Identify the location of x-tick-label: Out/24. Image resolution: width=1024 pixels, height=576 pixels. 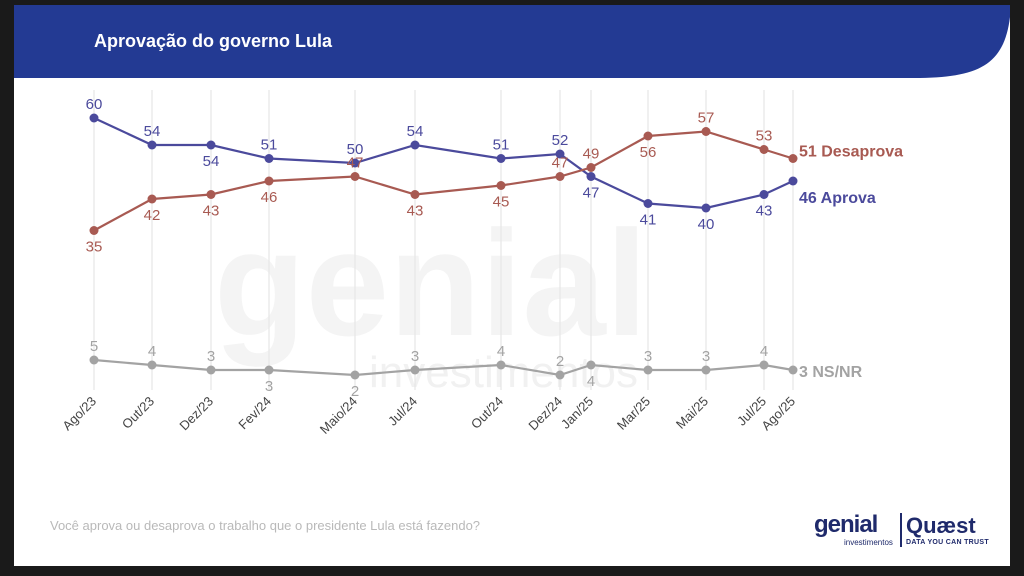
(487, 413).